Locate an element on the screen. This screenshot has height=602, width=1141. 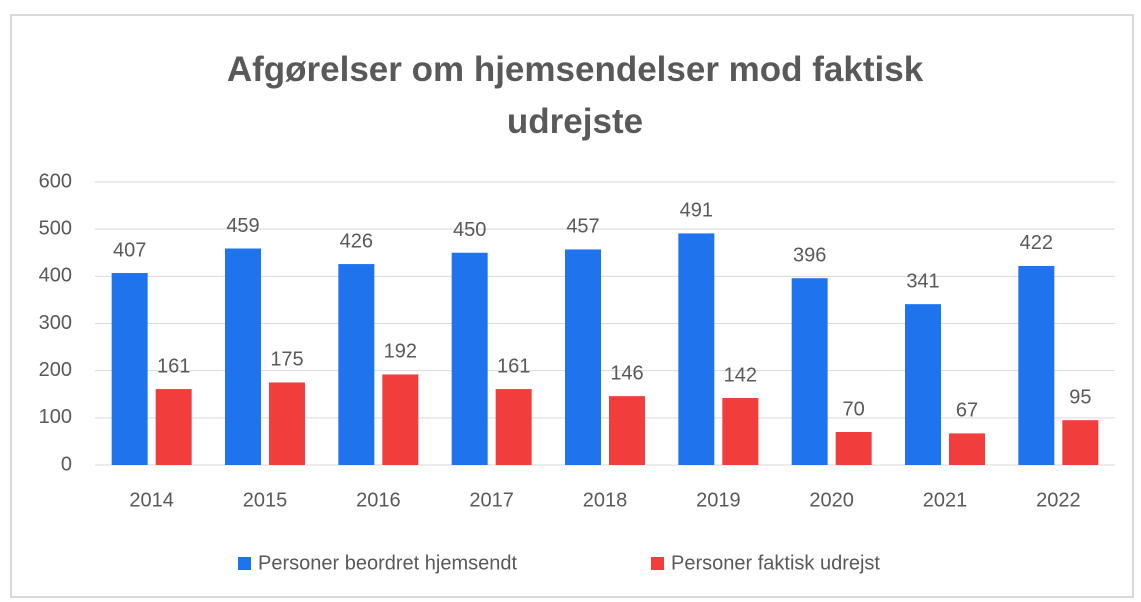
y-tick-label: 300 is located at coordinates (55, 323).